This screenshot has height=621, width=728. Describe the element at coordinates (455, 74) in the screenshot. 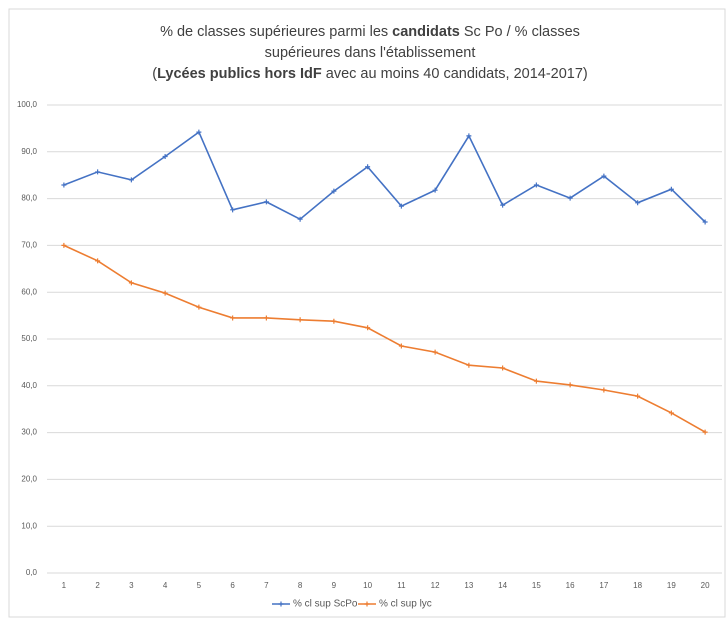

I see `title-part: avec au moins 40 candidats, 2014-2017)` at that location.